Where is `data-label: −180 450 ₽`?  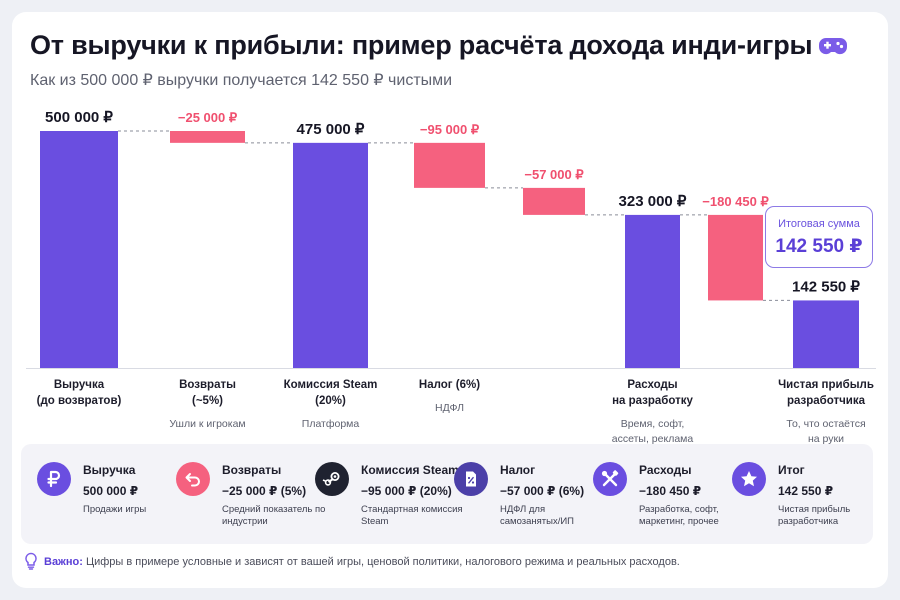
data-label: −180 450 ₽ is located at coordinates (735, 201).